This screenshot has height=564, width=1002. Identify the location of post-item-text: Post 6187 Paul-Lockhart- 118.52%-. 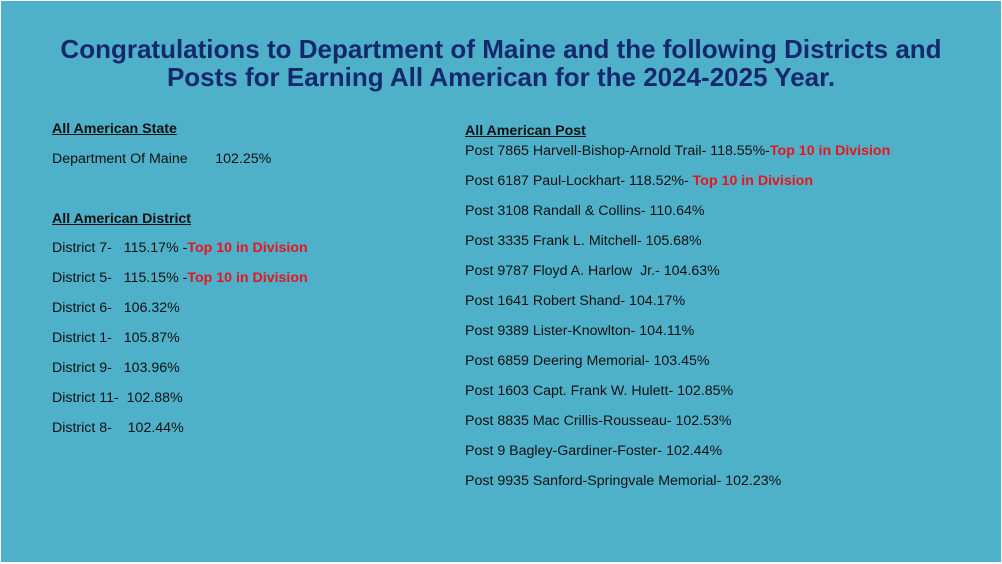
(579, 181).